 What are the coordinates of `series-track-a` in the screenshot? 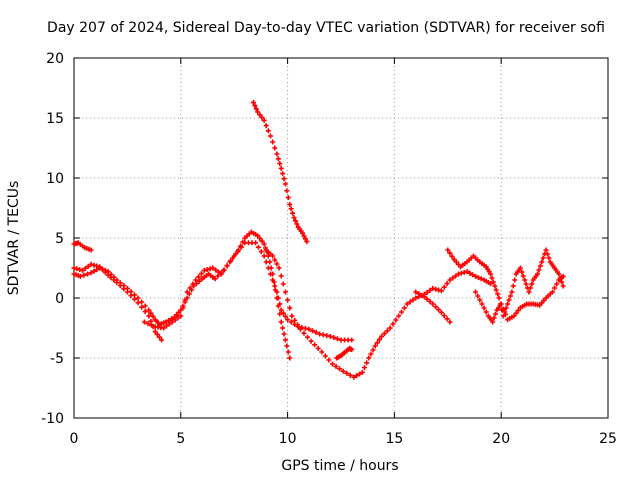 It's located at (213, 291).